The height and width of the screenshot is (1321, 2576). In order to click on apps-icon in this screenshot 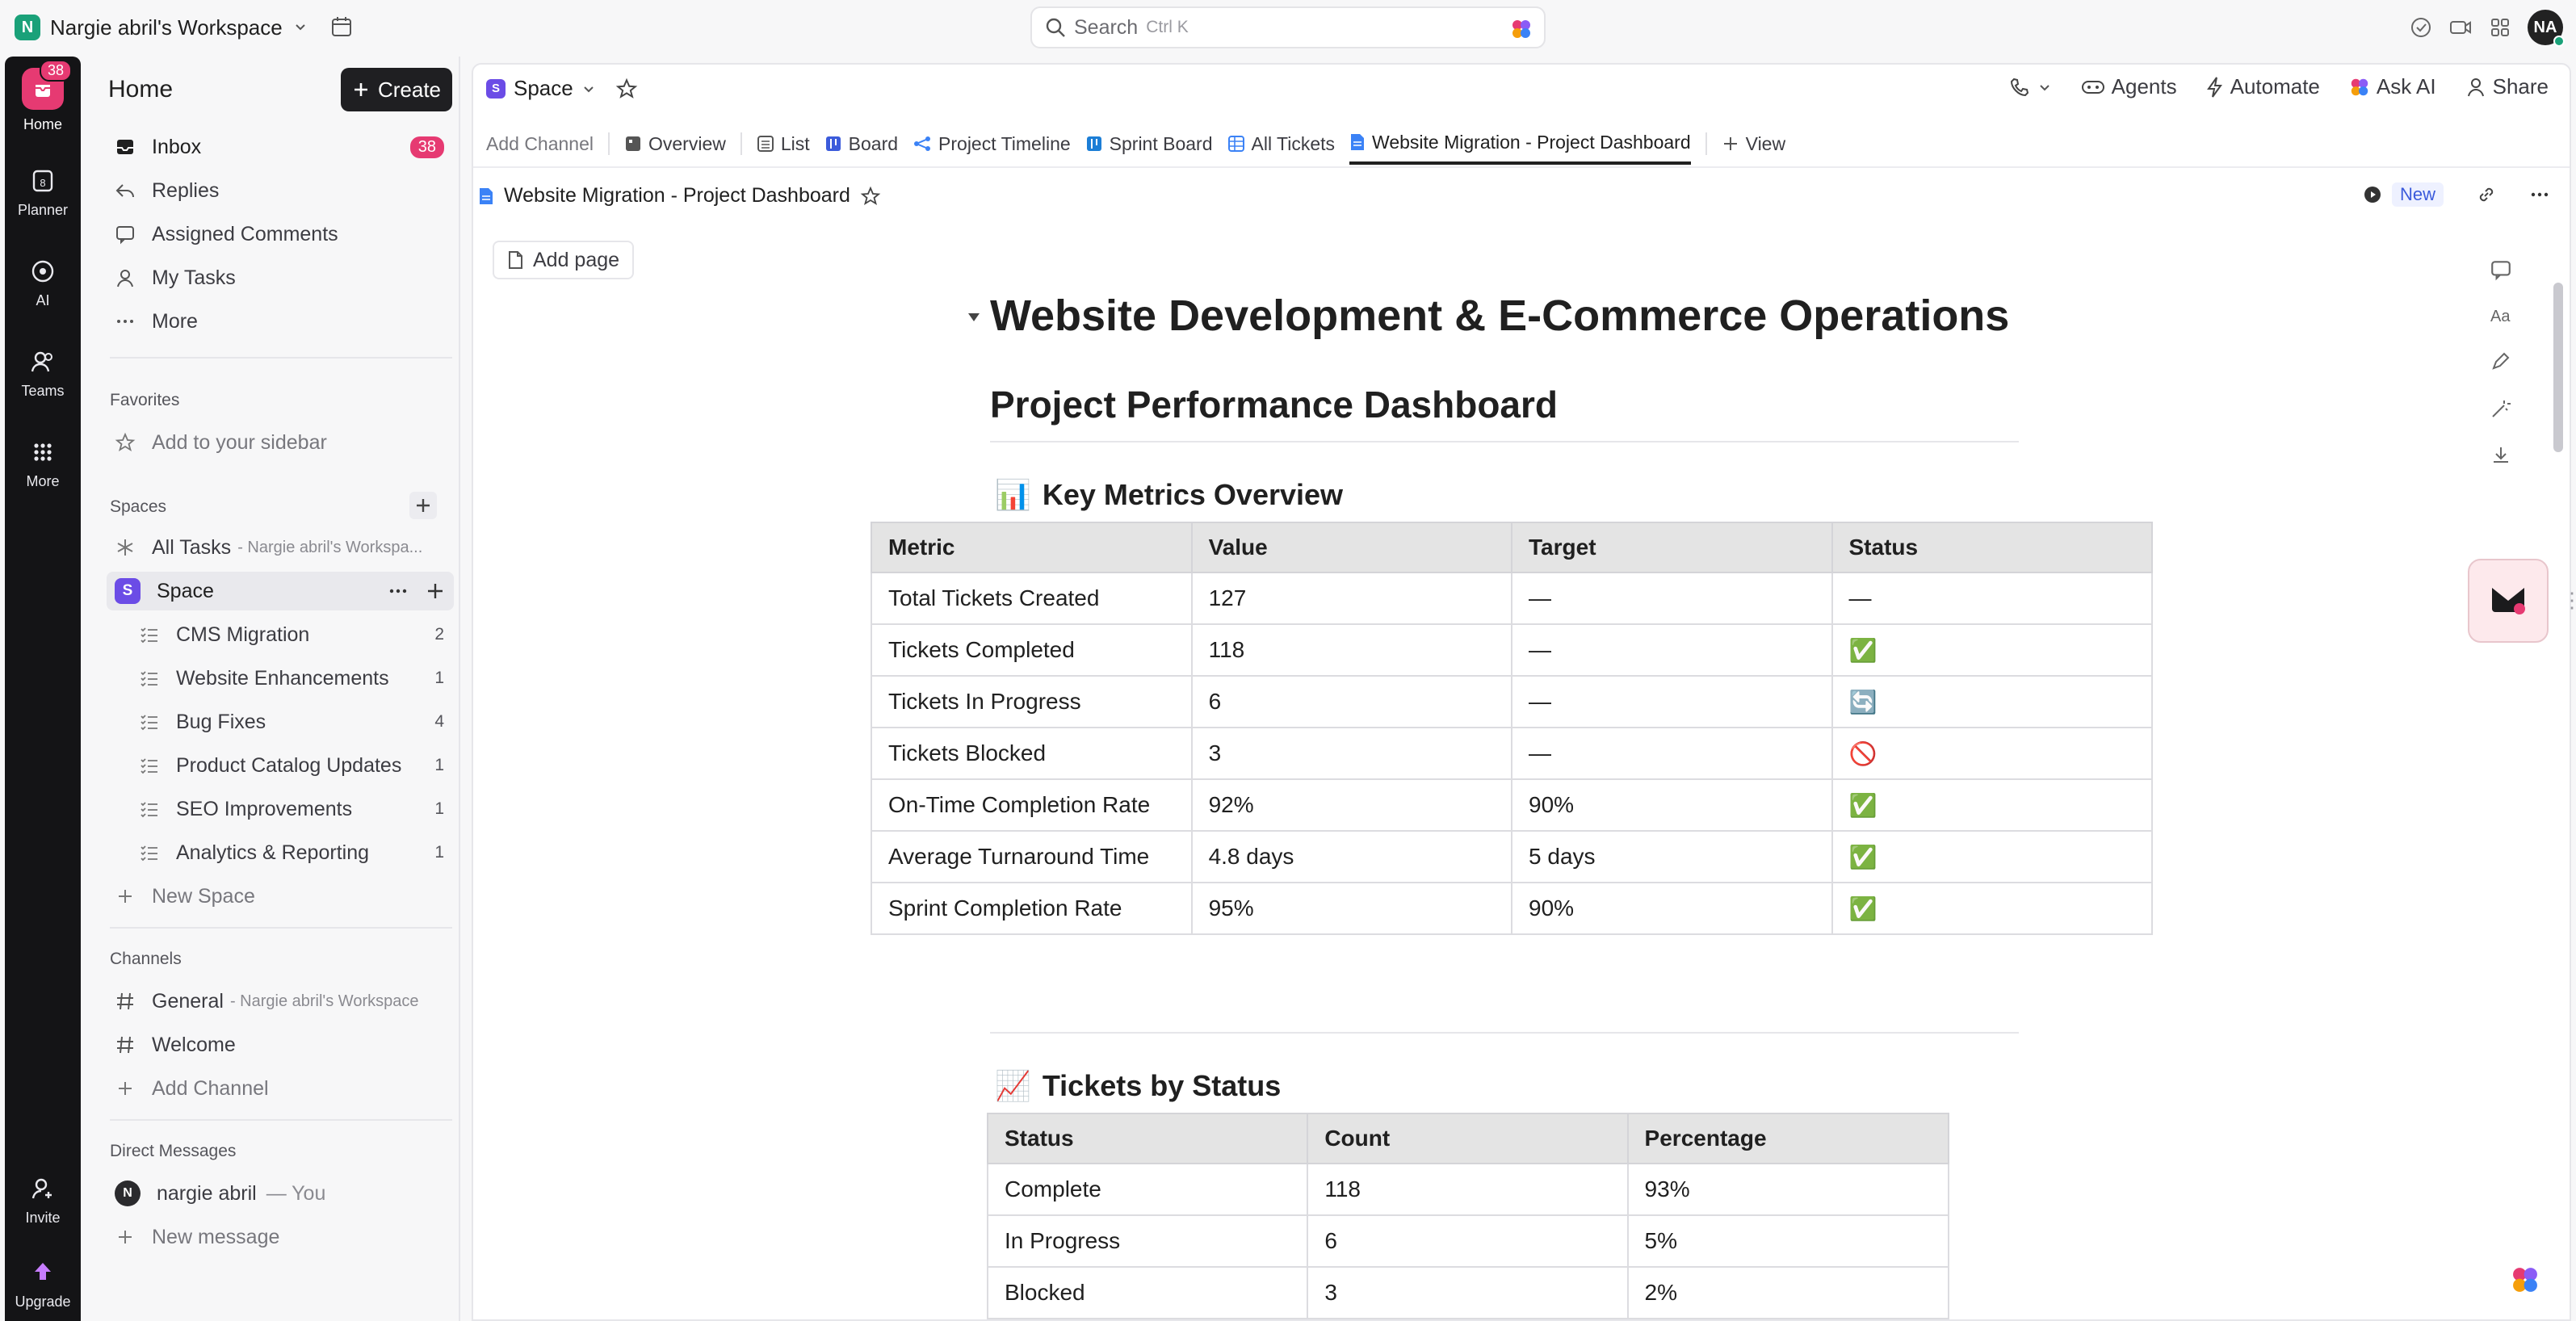, I will do `click(2500, 27)`.